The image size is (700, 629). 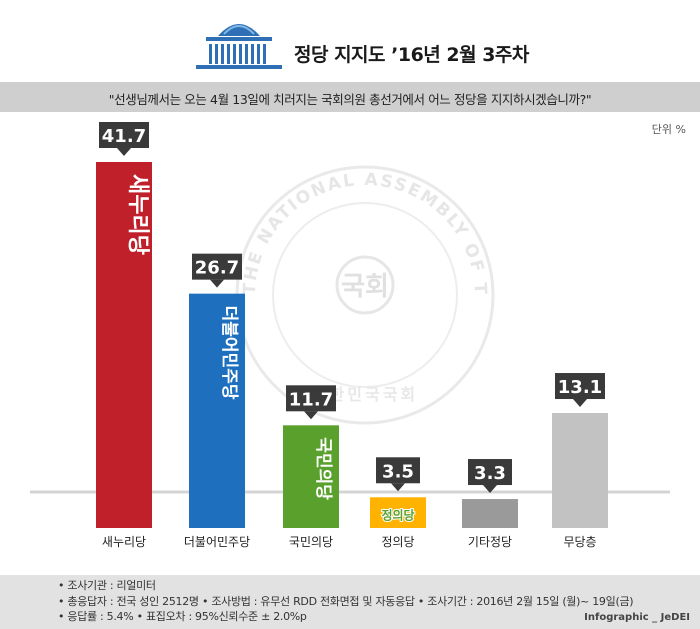 I want to click on question-band, so click(x=350, y=97).